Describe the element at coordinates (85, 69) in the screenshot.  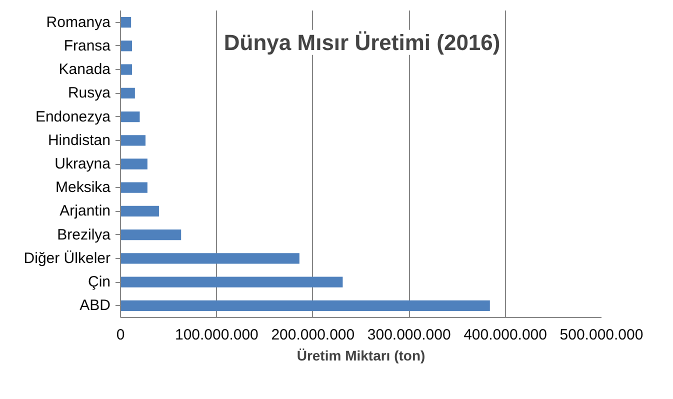
I see `y-tick-label: Kanada` at that location.